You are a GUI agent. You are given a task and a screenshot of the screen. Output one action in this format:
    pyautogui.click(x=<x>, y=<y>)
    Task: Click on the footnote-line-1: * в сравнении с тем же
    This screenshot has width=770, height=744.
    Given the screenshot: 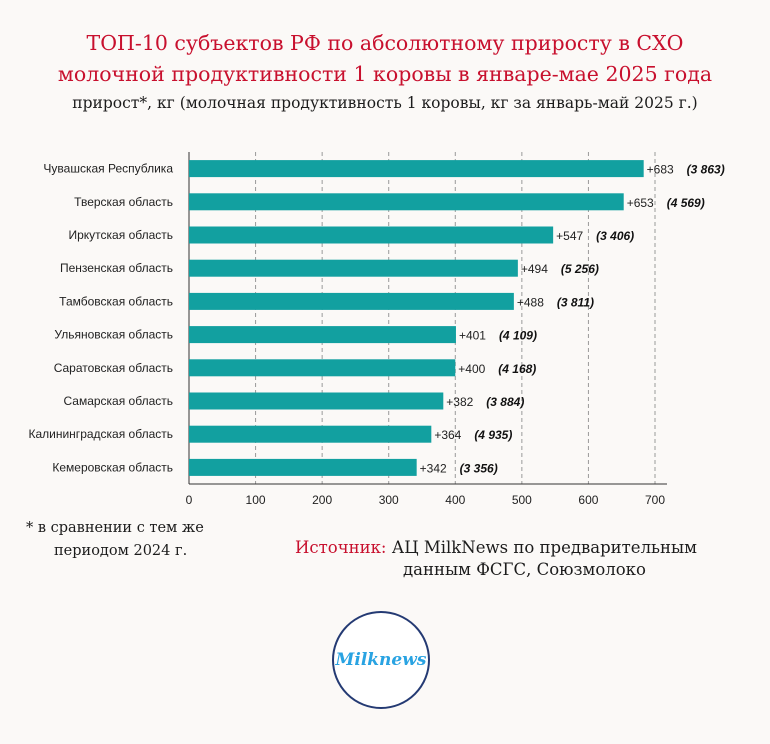 What is the action you would take?
    pyautogui.click(x=115, y=528)
    